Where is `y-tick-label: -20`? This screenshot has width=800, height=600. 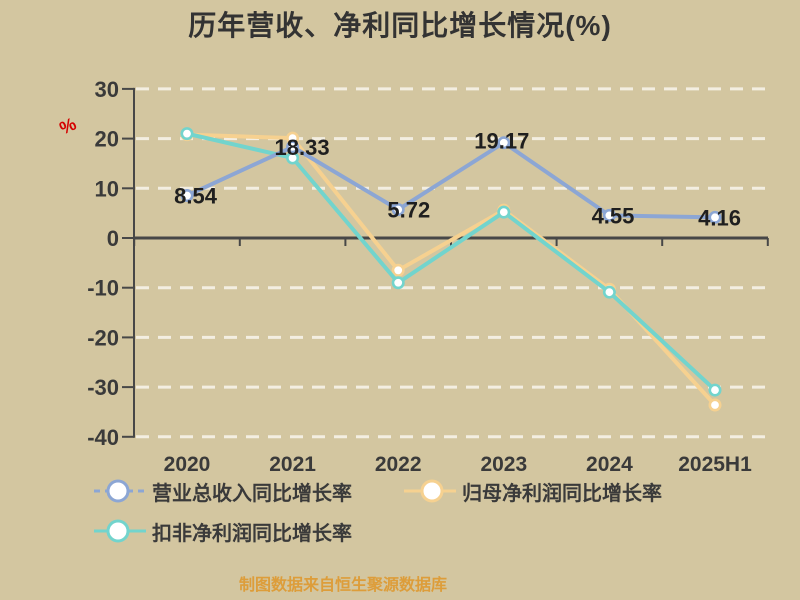
y-tick-label: -20 is located at coordinates (103, 337).